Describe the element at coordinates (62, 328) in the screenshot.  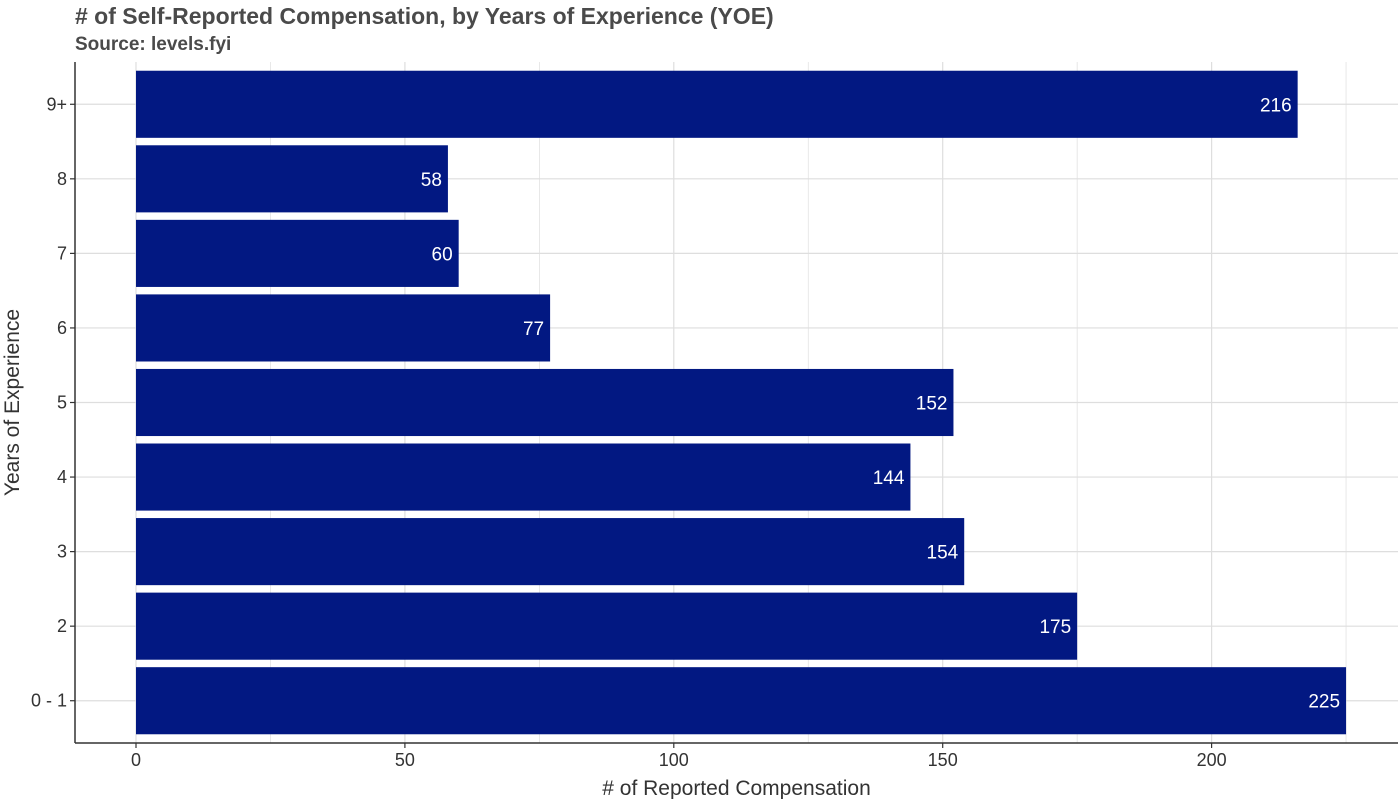
I see `y-tick-label: 6` at that location.